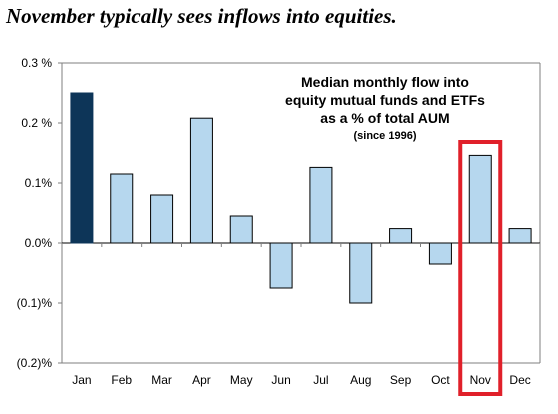 The width and height of the screenshot is (558, 414). What do you see at coordinates (440, 380) in the screenshot?
I see `x-tick-label: Oct` at bounding box center [440, 380].